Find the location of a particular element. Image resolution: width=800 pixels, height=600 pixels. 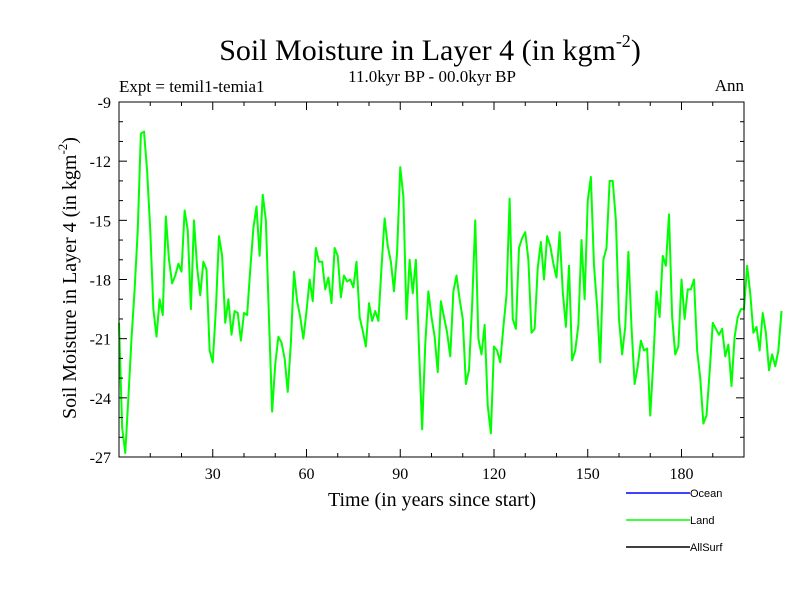

x-tick-label: 30 is located at coordinates (213, 474).